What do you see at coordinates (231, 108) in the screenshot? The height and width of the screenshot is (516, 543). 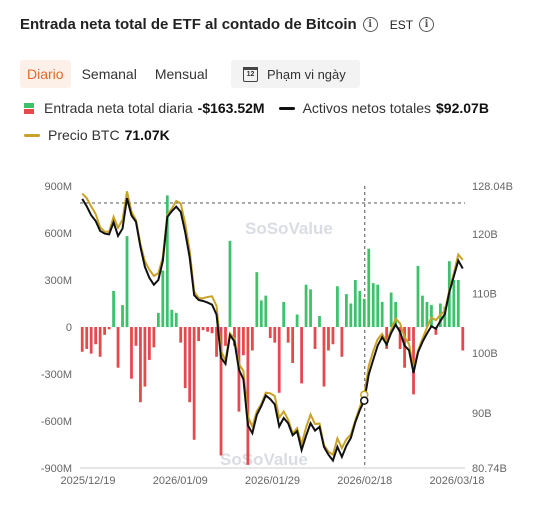 I see `legend-inflow-value: -$163.52M` at bounding box center [231, 108].